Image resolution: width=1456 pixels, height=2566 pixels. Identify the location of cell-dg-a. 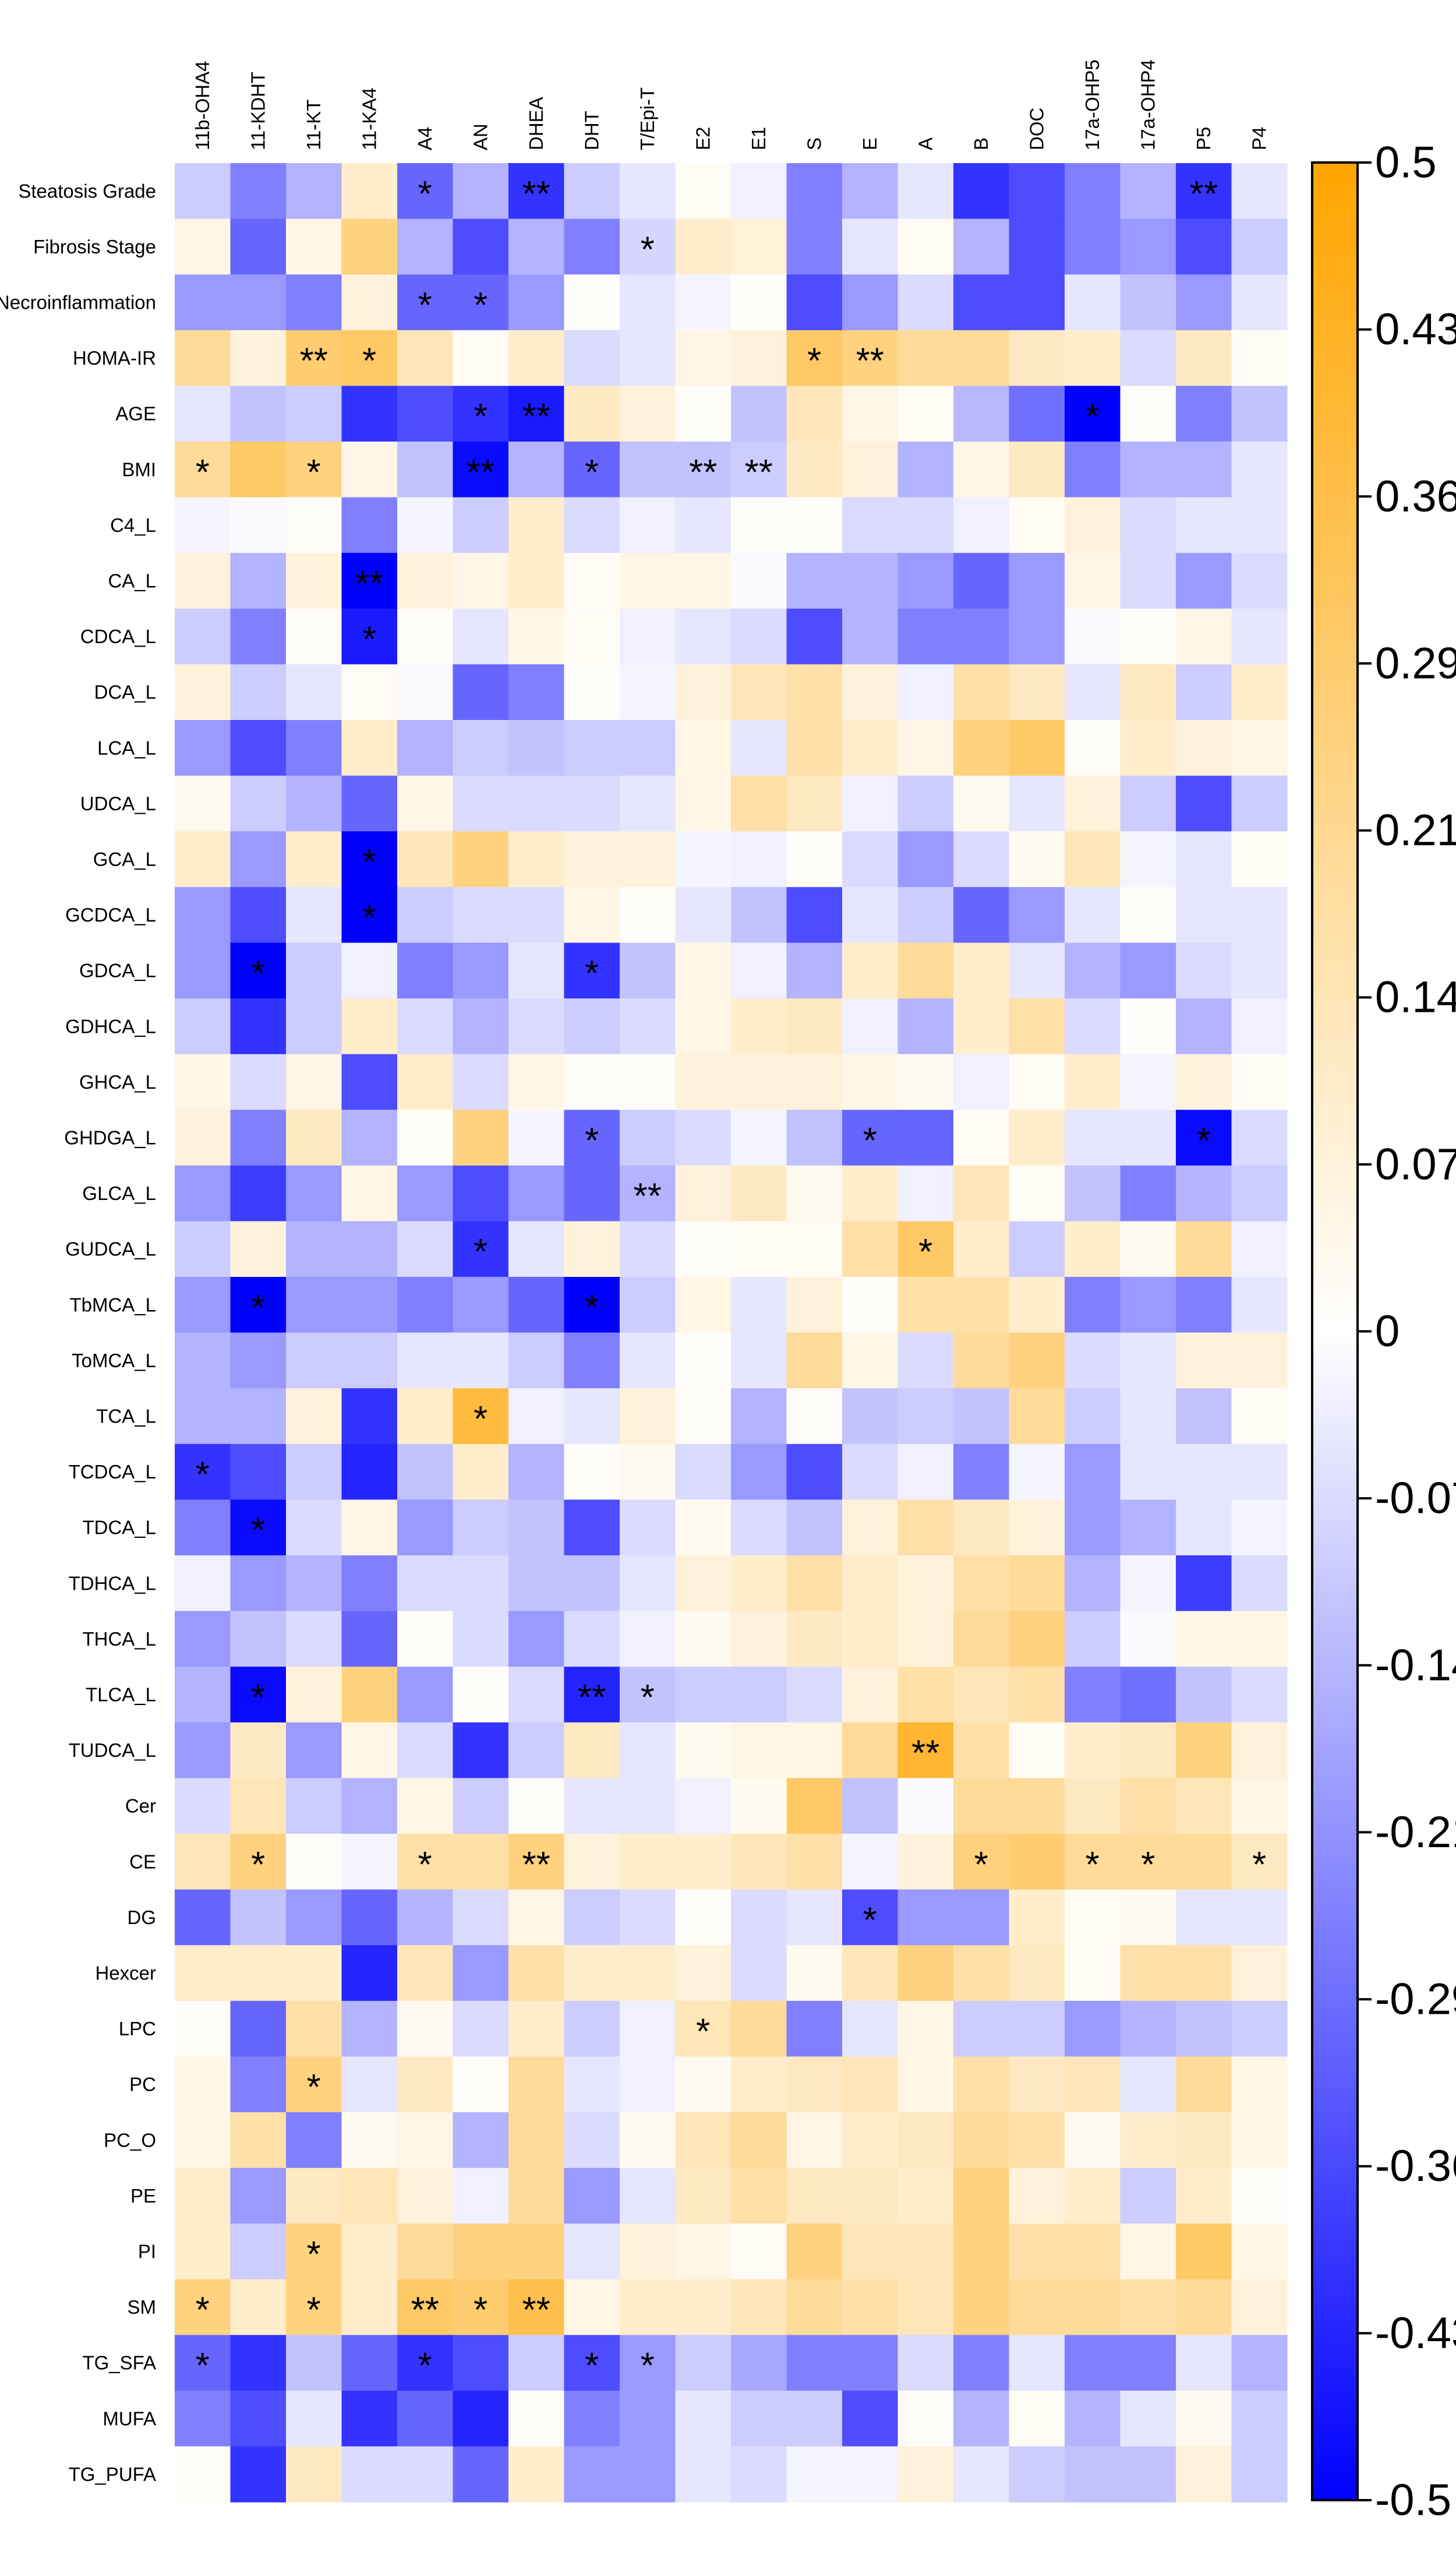
(926, 1918).